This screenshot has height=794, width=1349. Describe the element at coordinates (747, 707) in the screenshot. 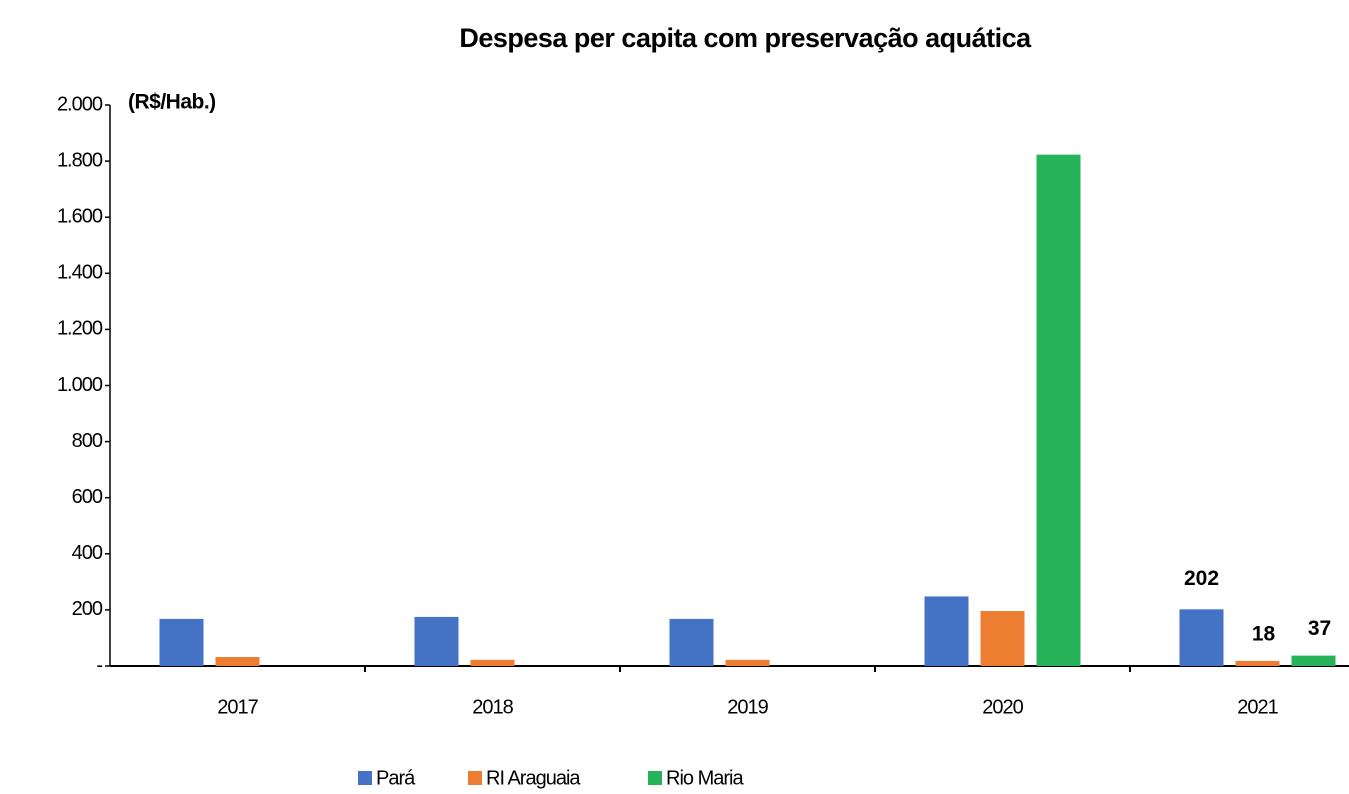

I see `x-tick-label: 2019` at that location.